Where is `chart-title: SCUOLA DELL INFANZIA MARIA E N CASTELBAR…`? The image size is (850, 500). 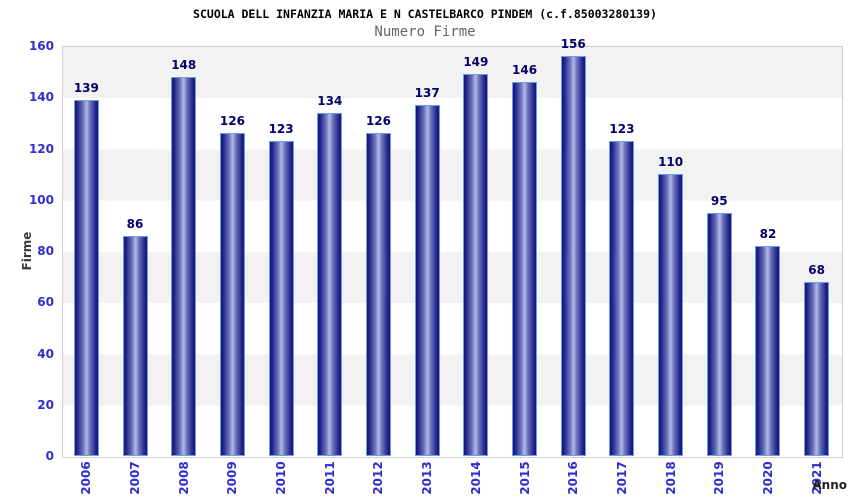
chart-title: SCUOLA DELL INFANZIA MARIA E N CASTELBAR… is located at coordinates (425, 14).